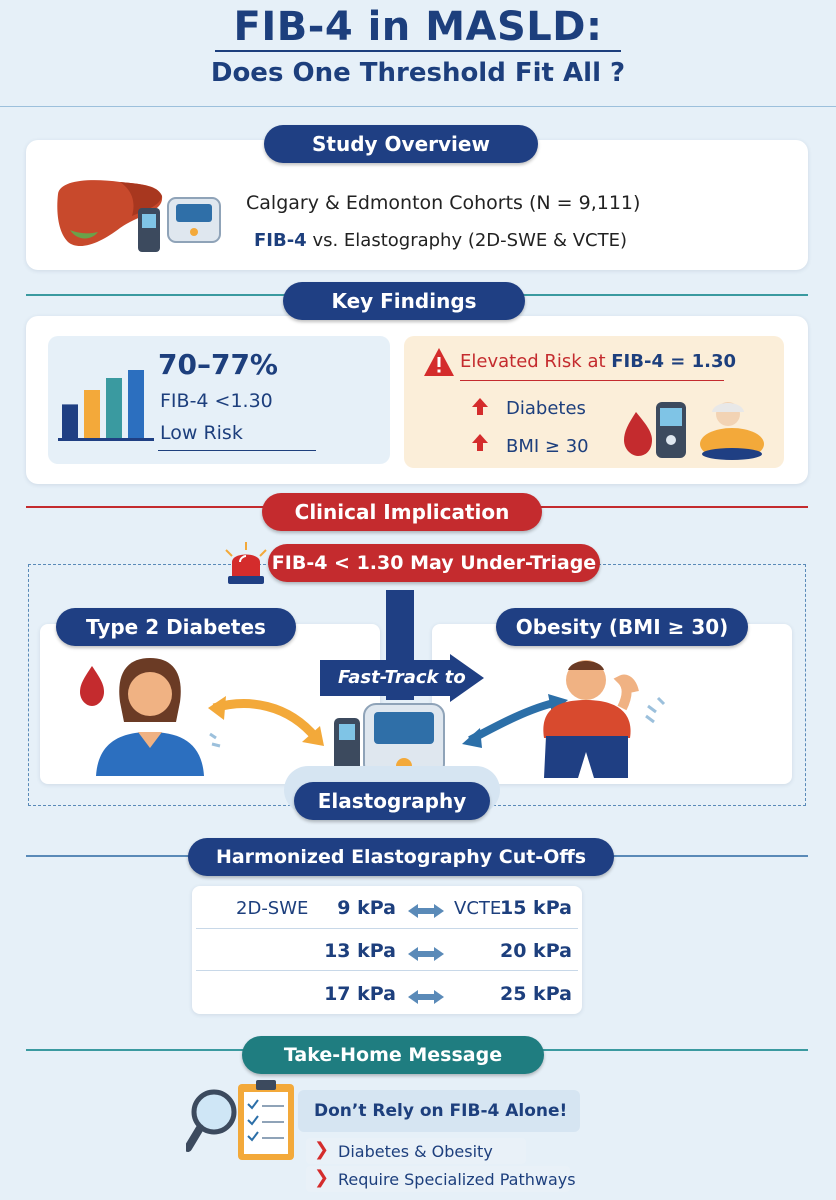 The width and height of the screenshot is (836, 1200). I want to click on findings-threshold: FIB-4 <1.30, so click(216, 401).